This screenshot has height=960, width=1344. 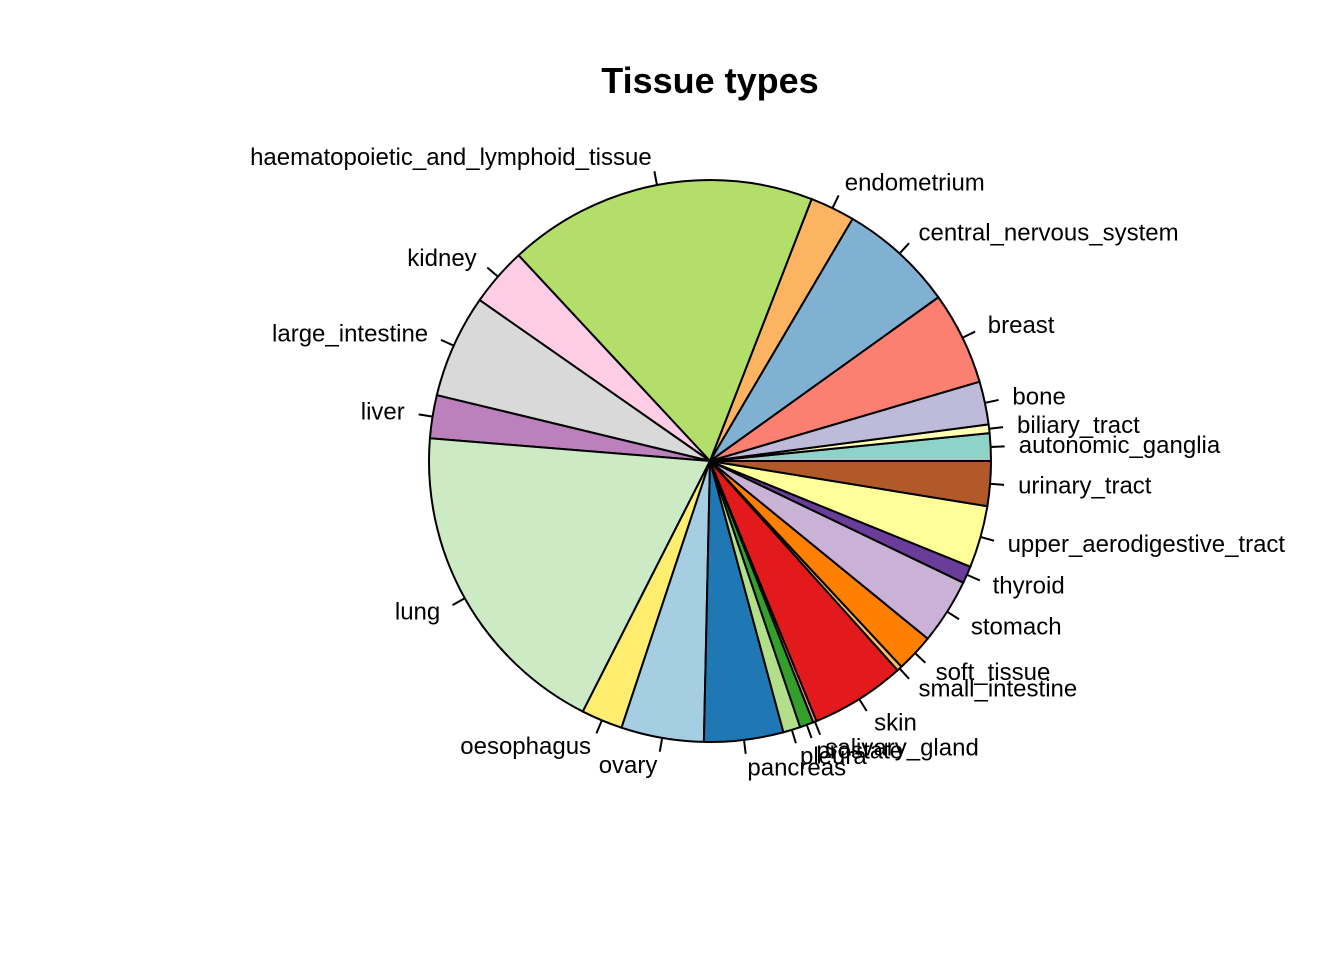 What do you see at coordinates (987, 538) in the screenshot?
I see `pie-tick-upper-aerodigestive-tract` at bounding box center [987, 538].